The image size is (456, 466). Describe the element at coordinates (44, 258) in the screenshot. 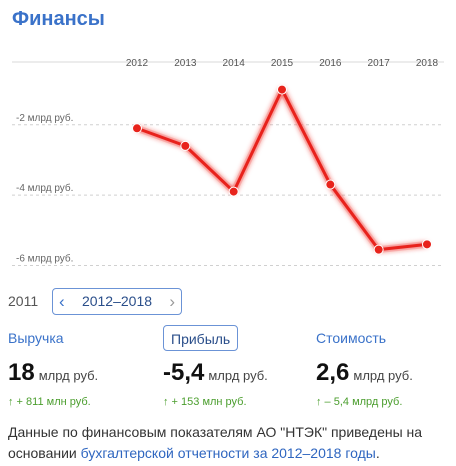

I see `y-tick-label: -6 млрд руб.` at that location.